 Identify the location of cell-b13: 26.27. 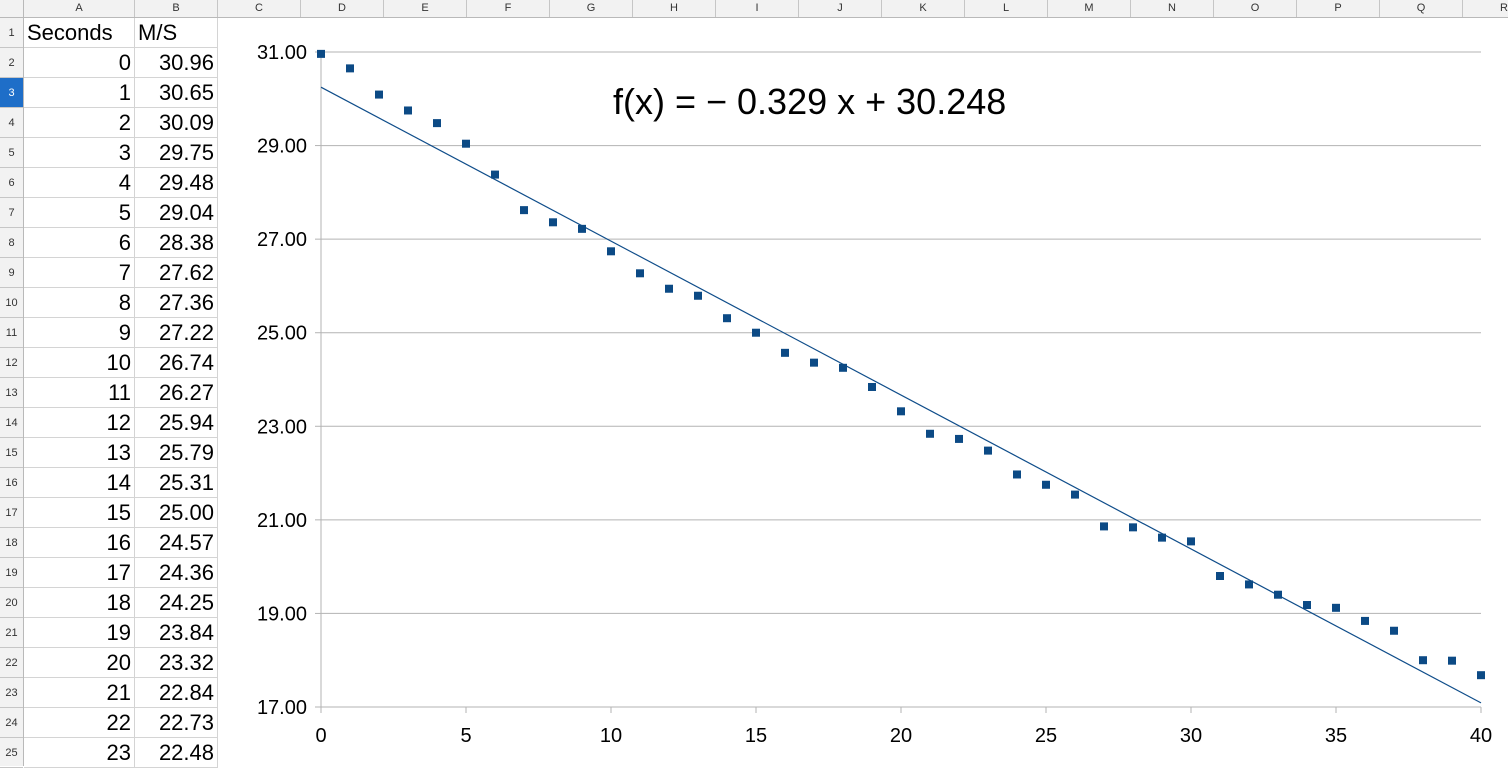
(176, 393).